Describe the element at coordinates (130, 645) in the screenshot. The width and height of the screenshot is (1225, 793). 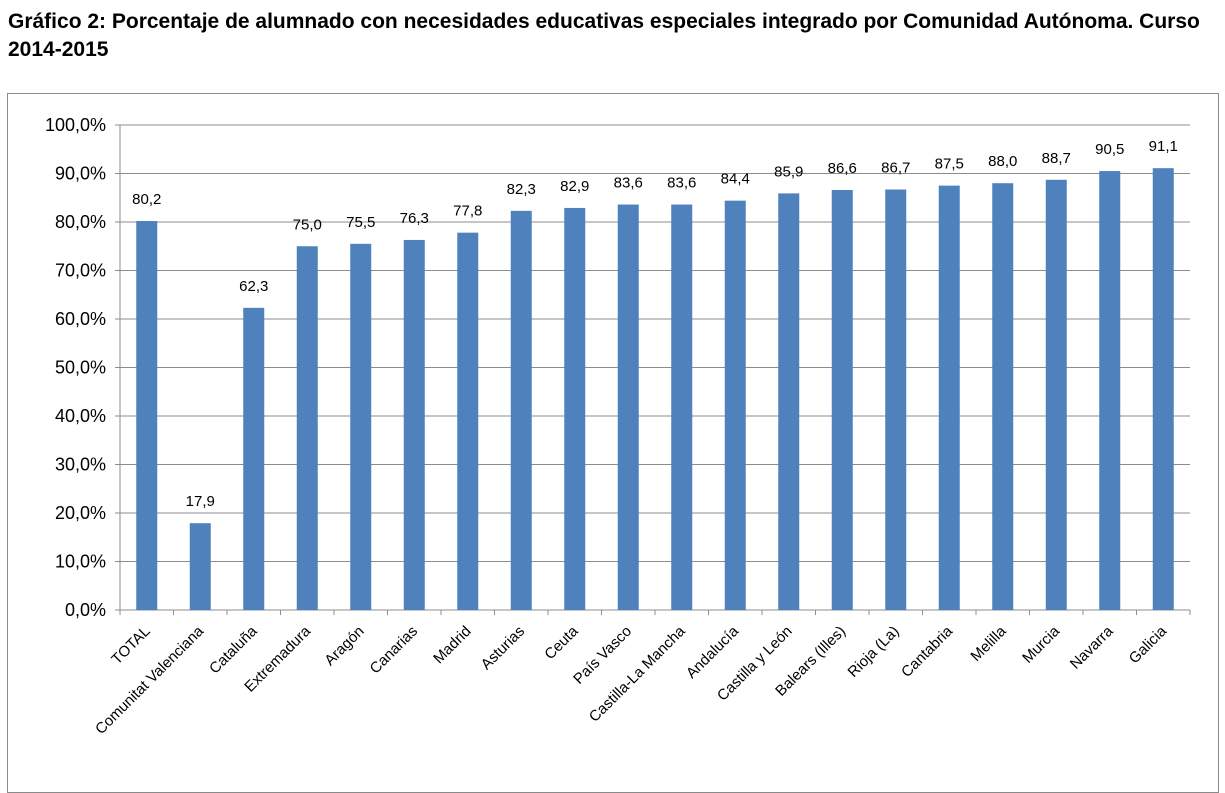
I see `x-category-label: TOTAL` at that location.